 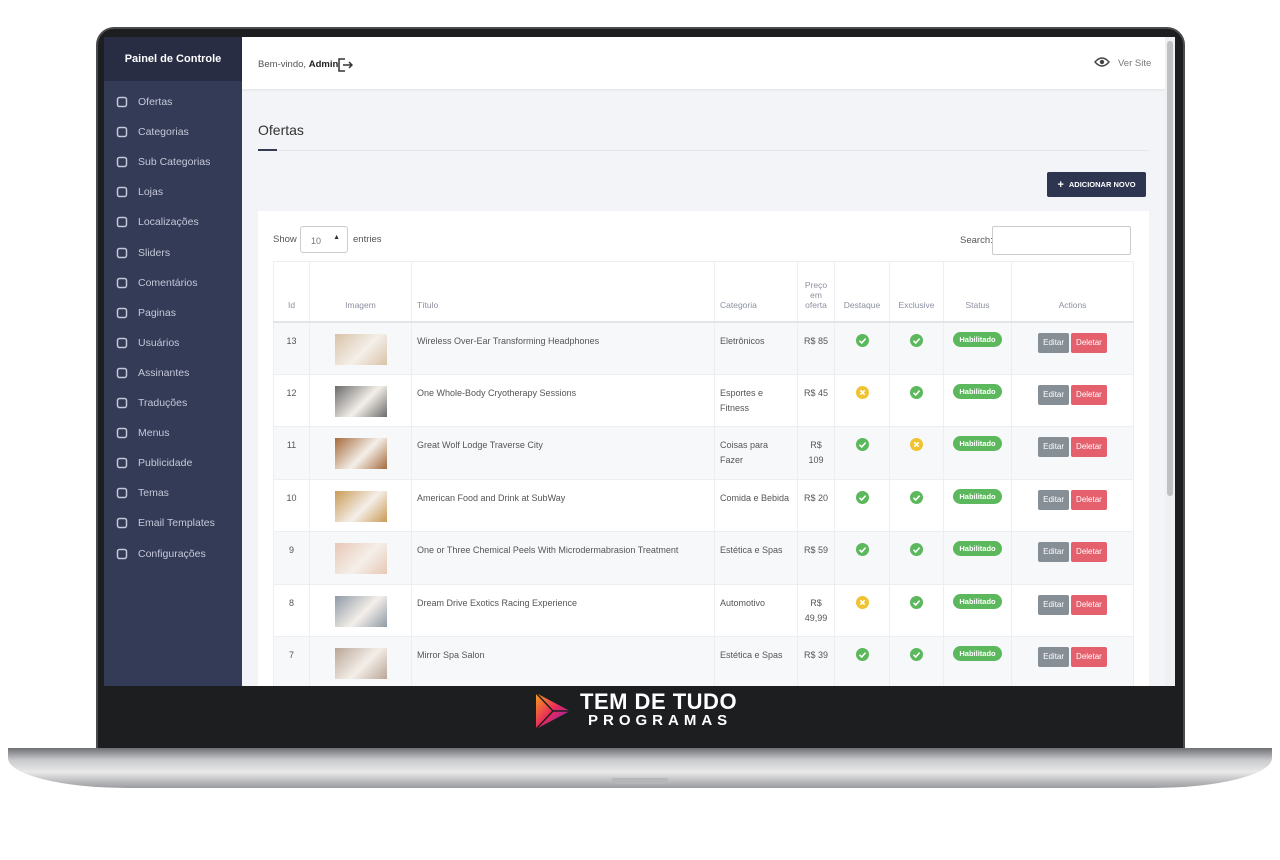 I want to click on search-input, so click(x=1061, y=240).